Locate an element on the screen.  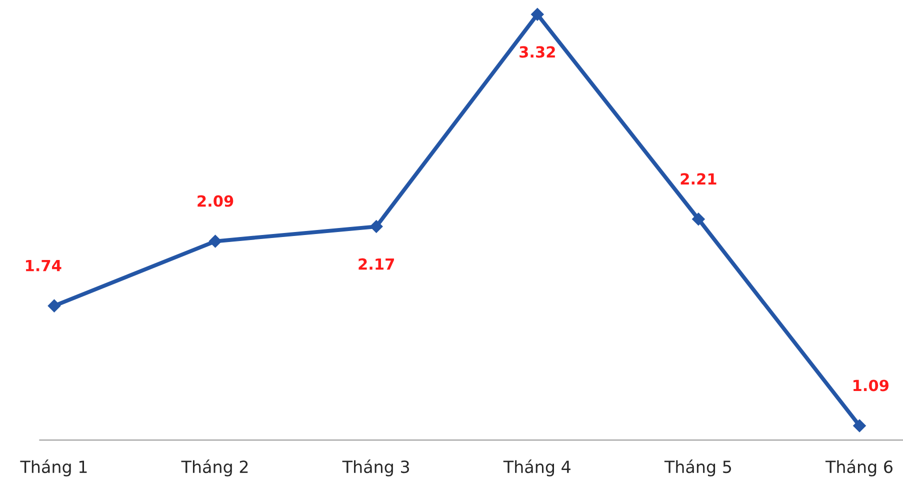
data-label: 1.09 is located at coordinates (871, 386).